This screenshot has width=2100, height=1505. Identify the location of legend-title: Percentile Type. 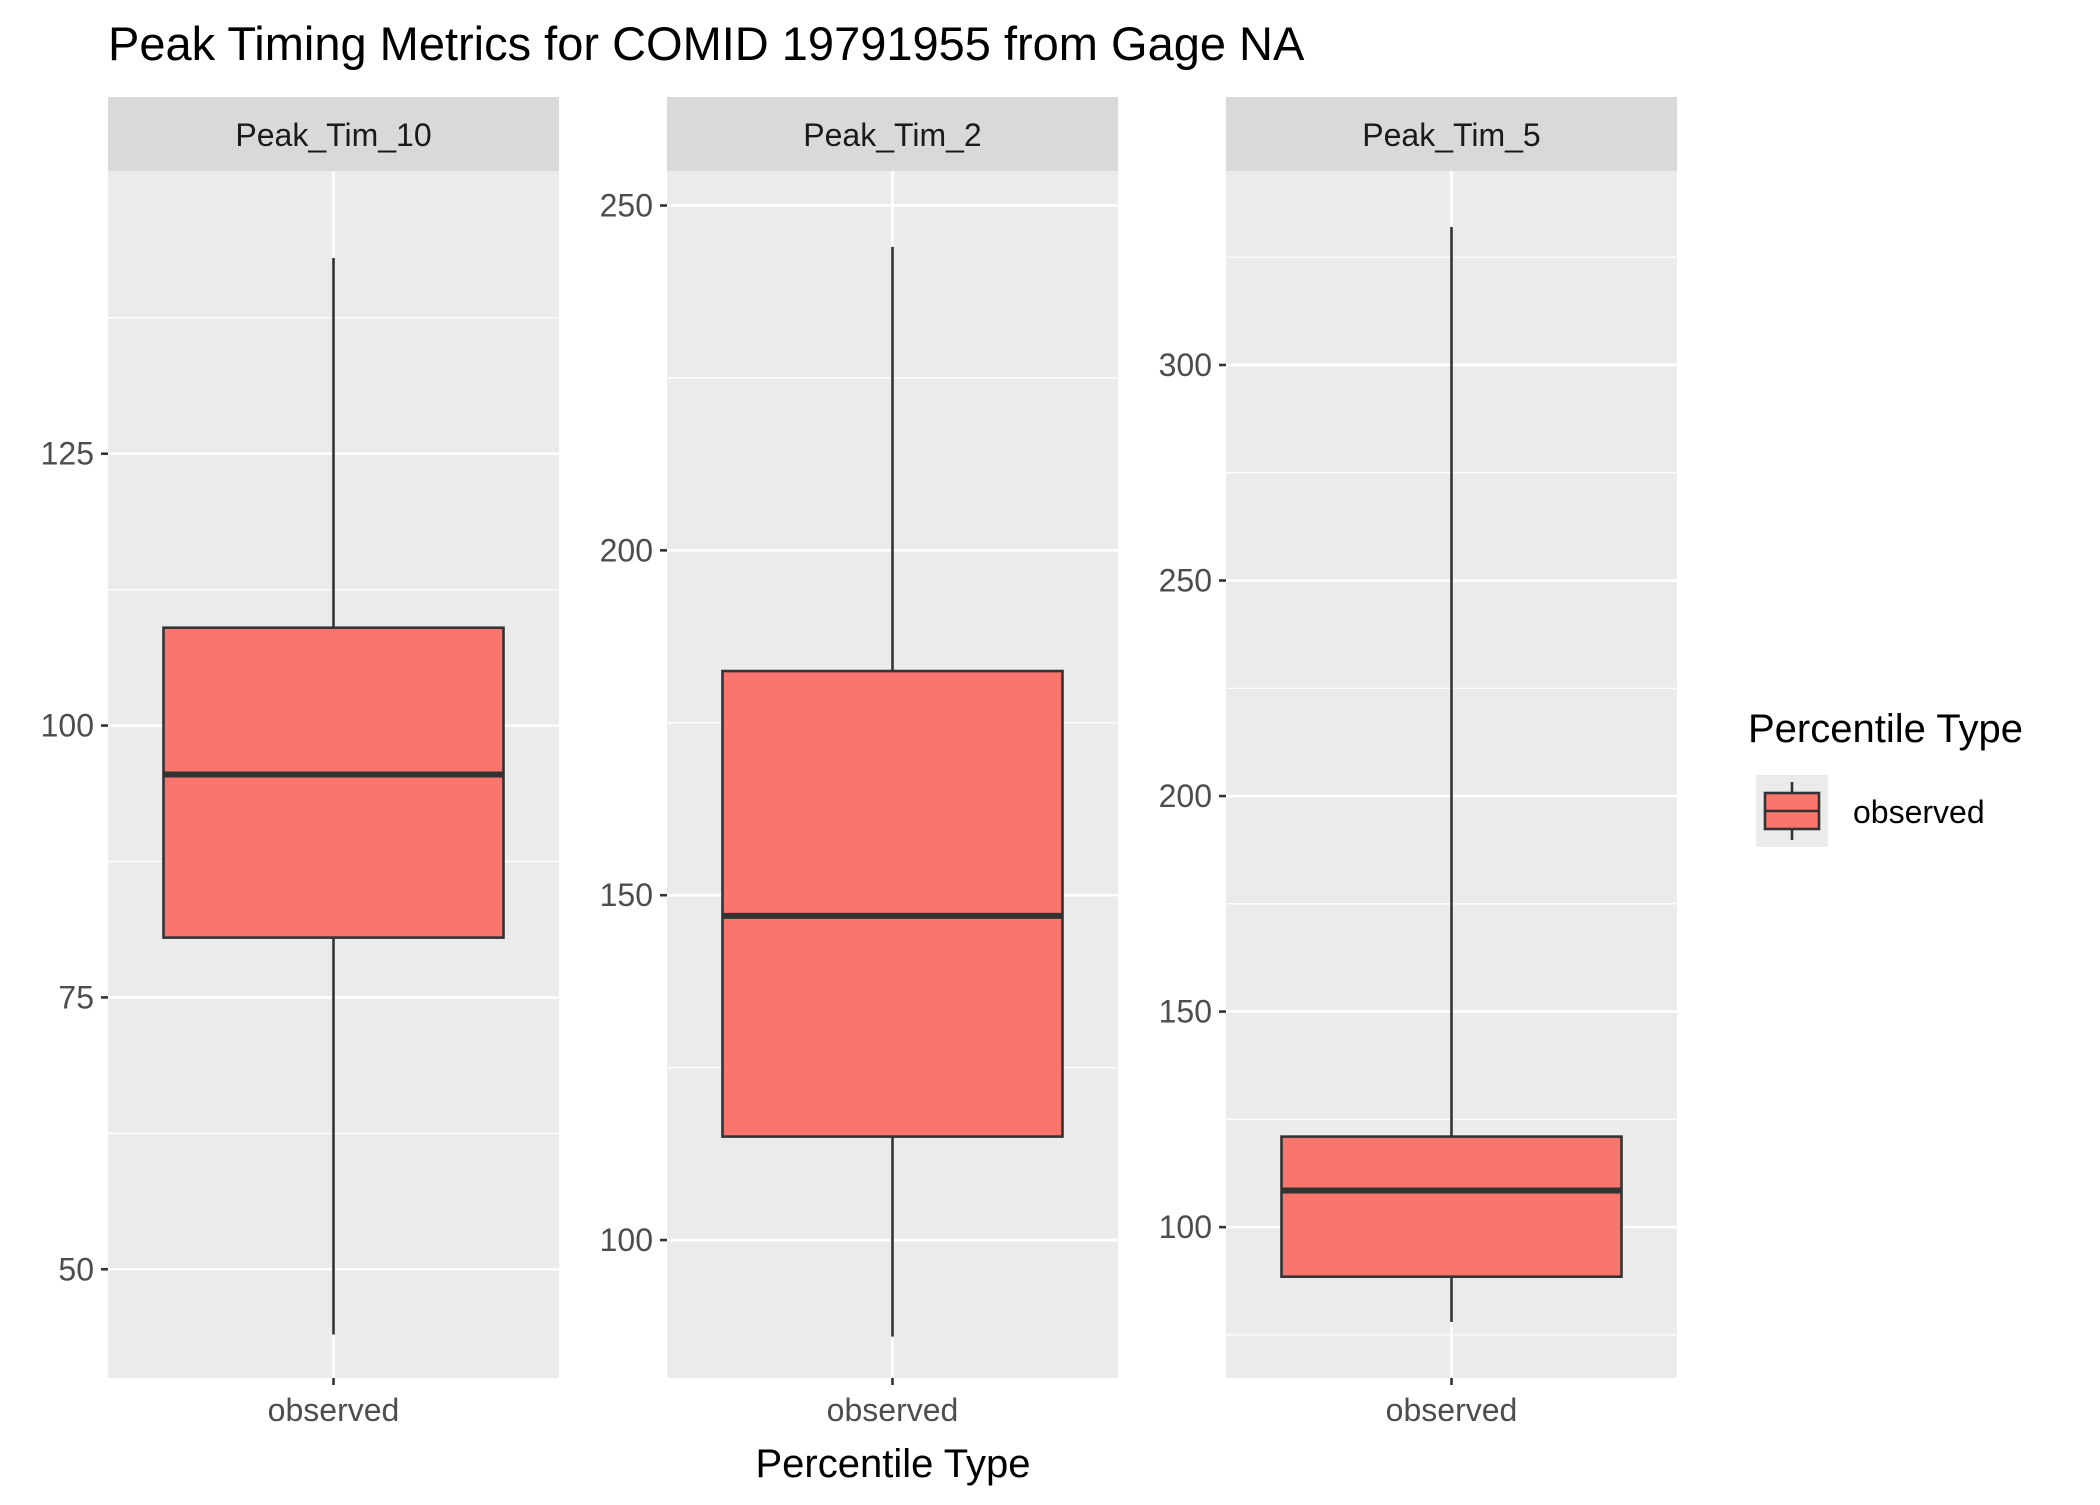
(1885, 729).